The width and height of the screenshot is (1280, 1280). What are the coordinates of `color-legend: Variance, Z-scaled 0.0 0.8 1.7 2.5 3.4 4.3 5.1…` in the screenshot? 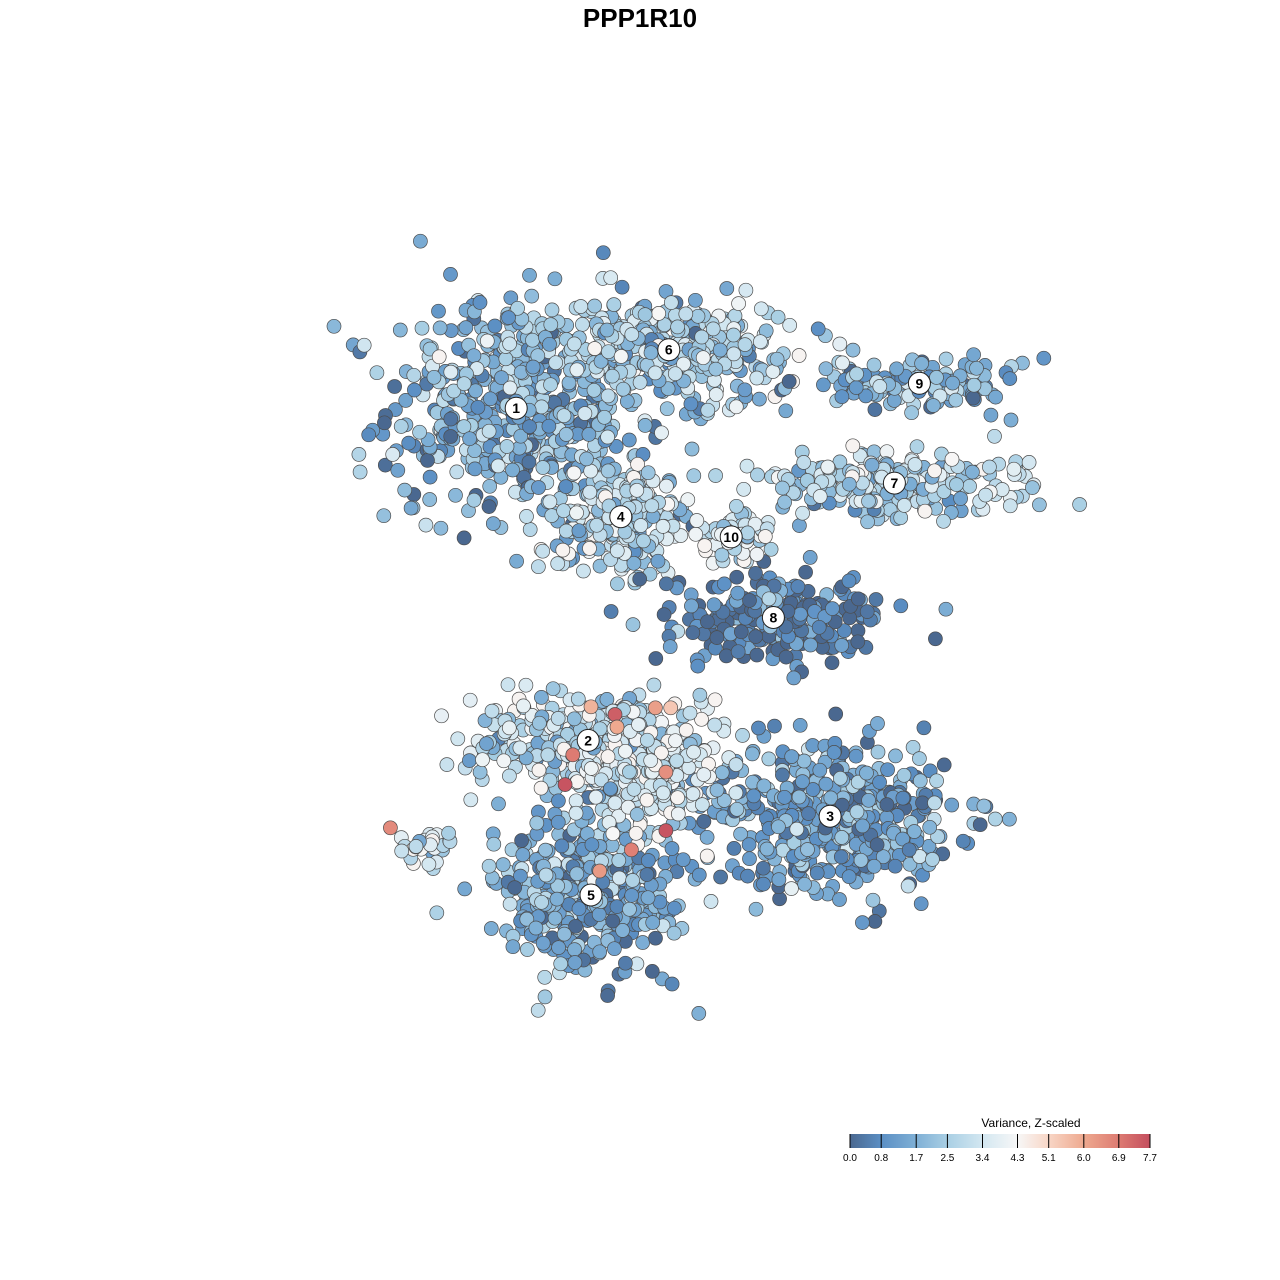 It's located at (1000, 1140).